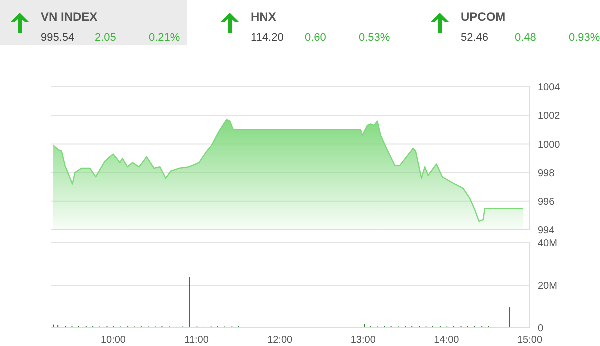 This screenshot has height=346, width=600. I want to click on x-tick-label: 11:00, so click(197, 340).